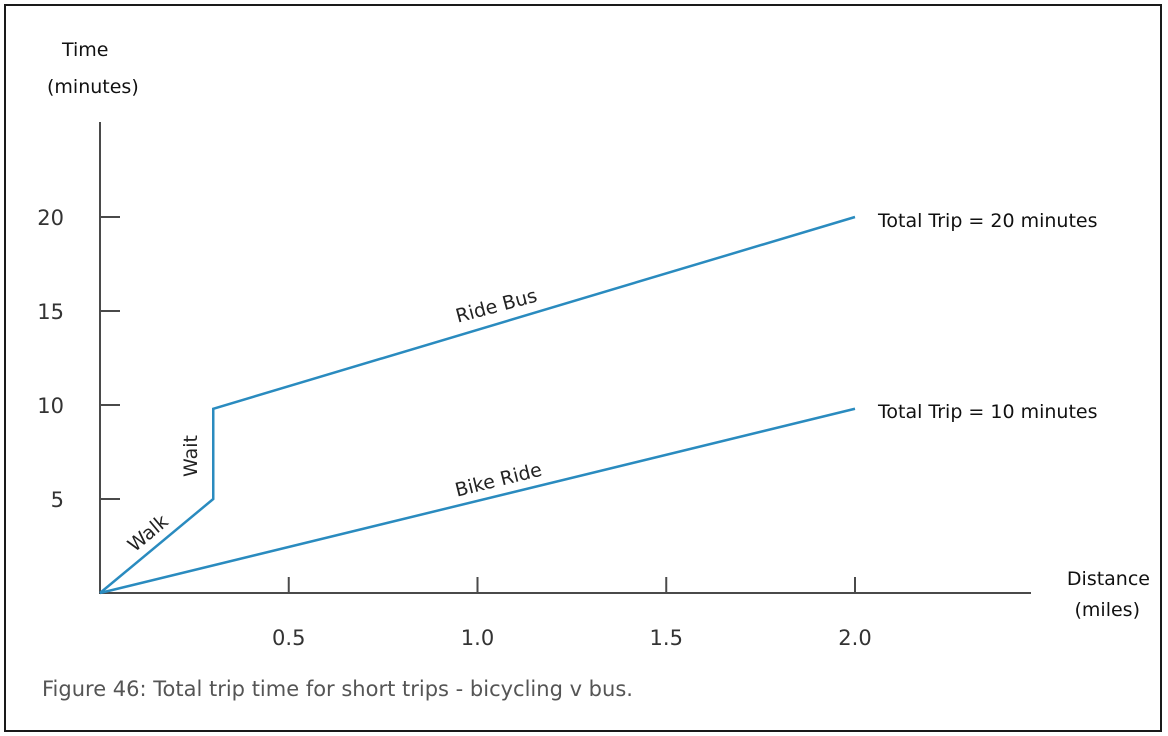 Image resolution: width=1168 pixels, height=736 pixels. What do you see at coordinates (50, 312) in the screenshot?
I see `y-tick-label: 15` at bounding box center [50, 312].